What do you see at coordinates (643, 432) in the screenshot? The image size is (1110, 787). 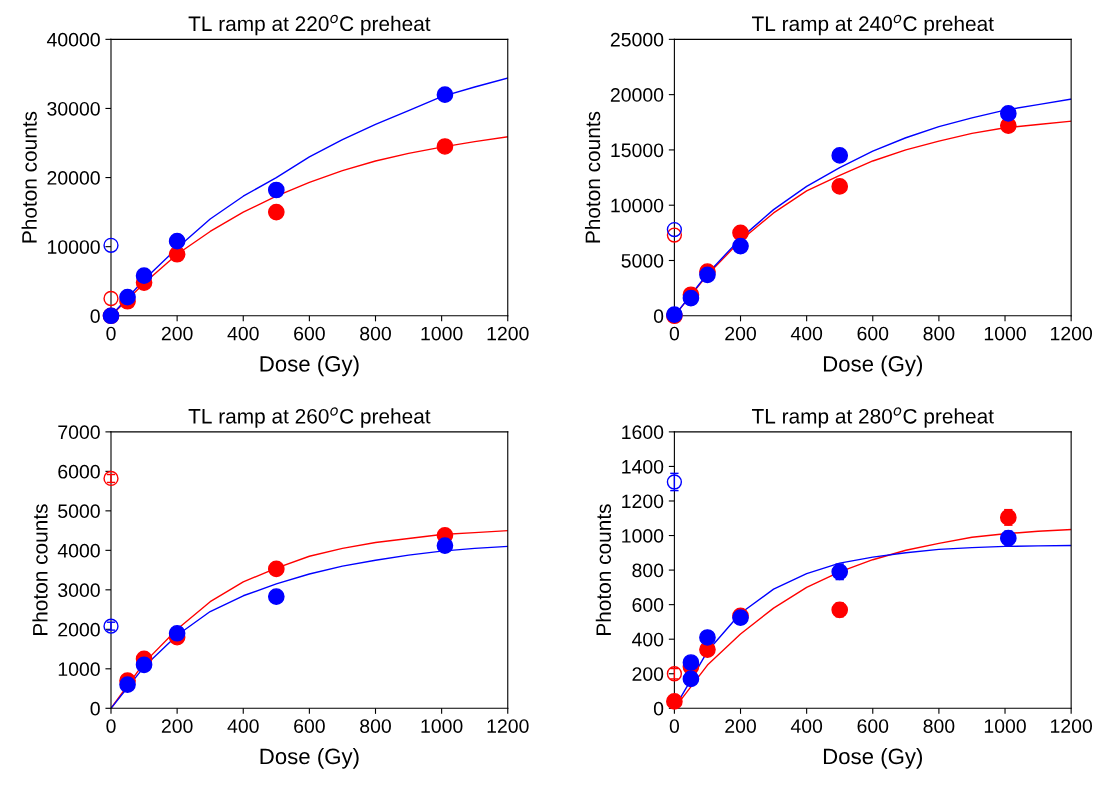 I see `y-tick-label: 1600` at bounding box center [643, 432].